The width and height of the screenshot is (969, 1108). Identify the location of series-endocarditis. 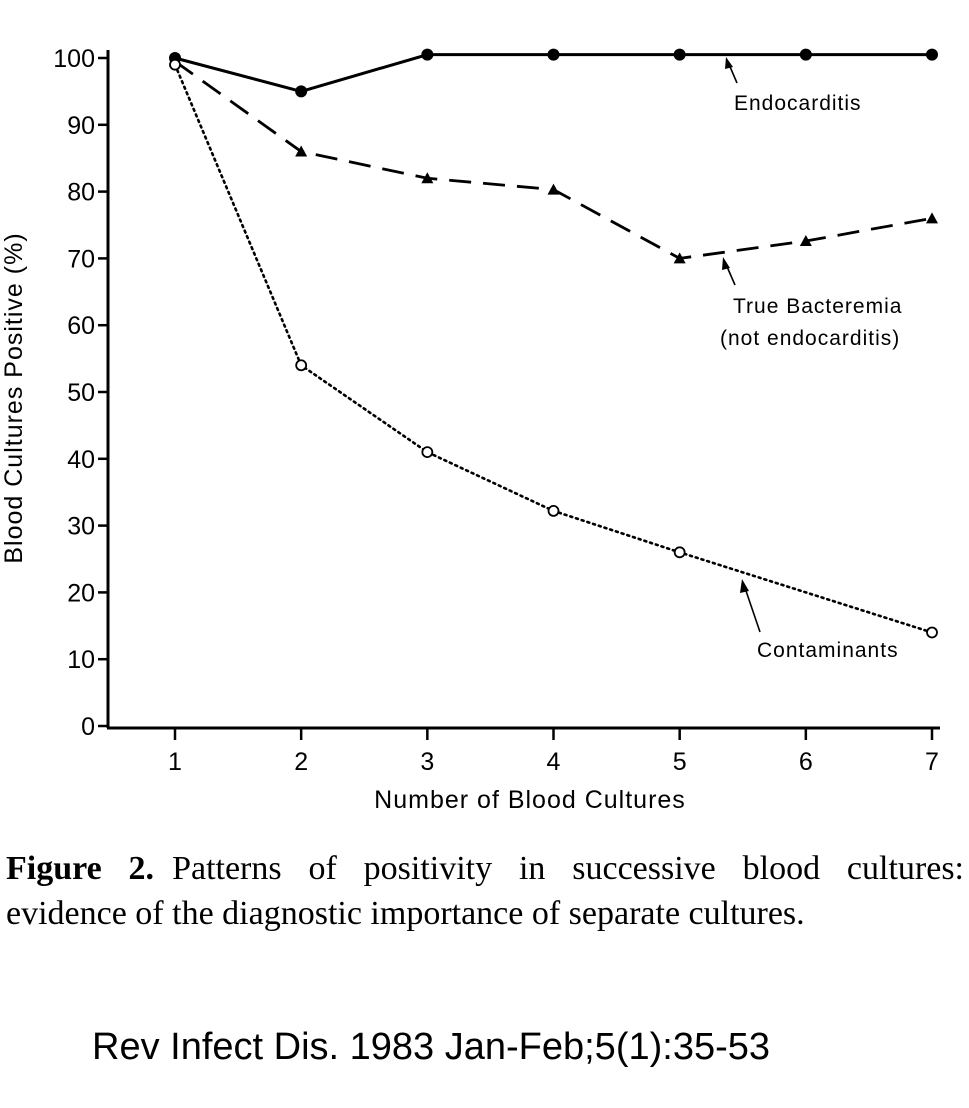
(553, 73).